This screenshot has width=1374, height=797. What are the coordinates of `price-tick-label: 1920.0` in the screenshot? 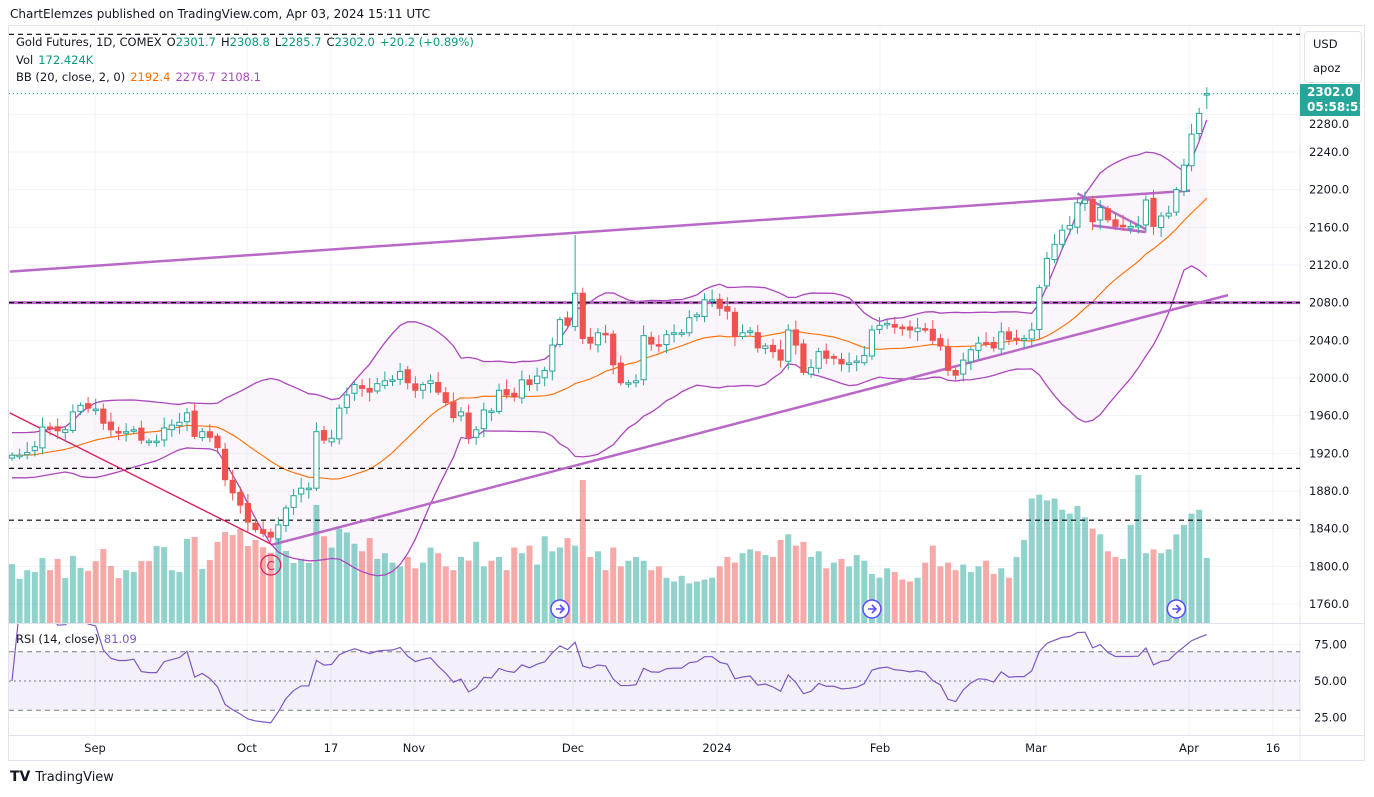 It's located at (1329, 453).